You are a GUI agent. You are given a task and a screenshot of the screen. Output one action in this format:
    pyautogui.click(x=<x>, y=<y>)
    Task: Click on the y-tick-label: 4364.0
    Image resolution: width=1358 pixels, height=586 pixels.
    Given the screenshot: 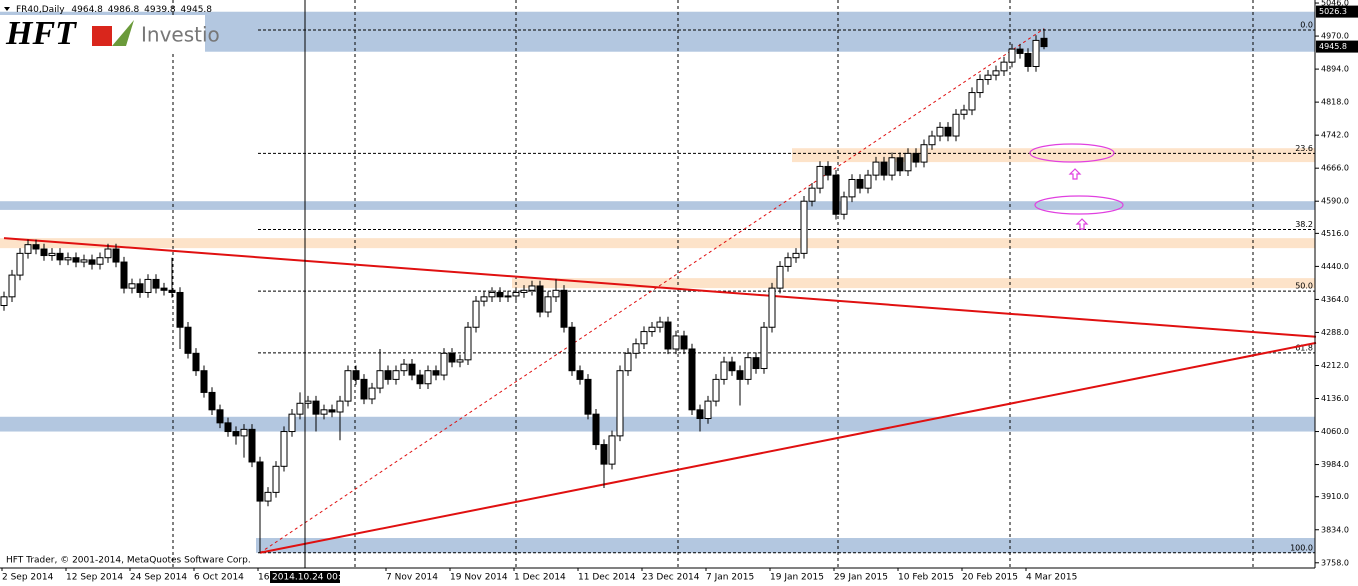 What is the action you would take?
    pyautogui.click(x=1335, y=299)
    